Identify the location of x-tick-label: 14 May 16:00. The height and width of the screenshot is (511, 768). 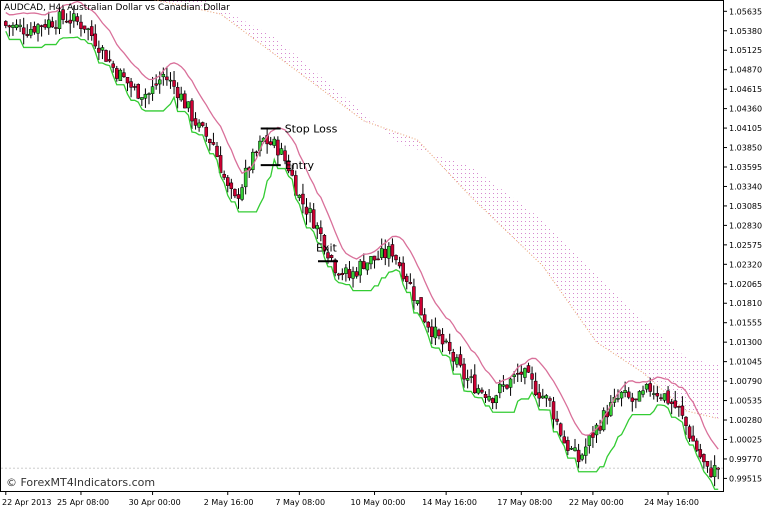
(449, 502).